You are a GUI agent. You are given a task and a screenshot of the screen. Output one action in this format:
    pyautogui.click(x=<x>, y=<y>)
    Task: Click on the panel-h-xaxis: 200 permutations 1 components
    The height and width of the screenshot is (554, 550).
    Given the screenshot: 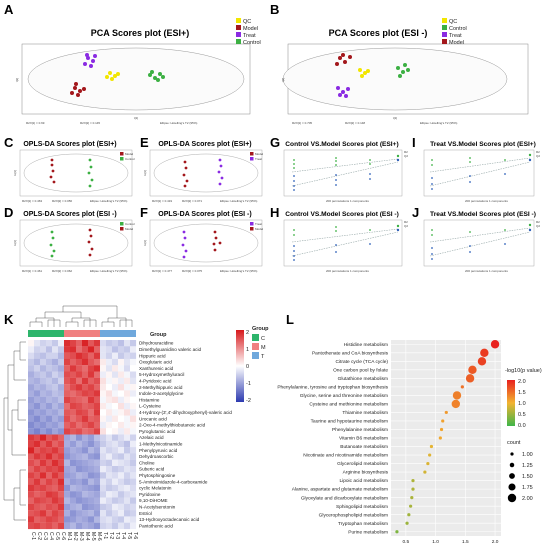 What is the action you would take?
    pyautogui.click(x=347, y=271)
    